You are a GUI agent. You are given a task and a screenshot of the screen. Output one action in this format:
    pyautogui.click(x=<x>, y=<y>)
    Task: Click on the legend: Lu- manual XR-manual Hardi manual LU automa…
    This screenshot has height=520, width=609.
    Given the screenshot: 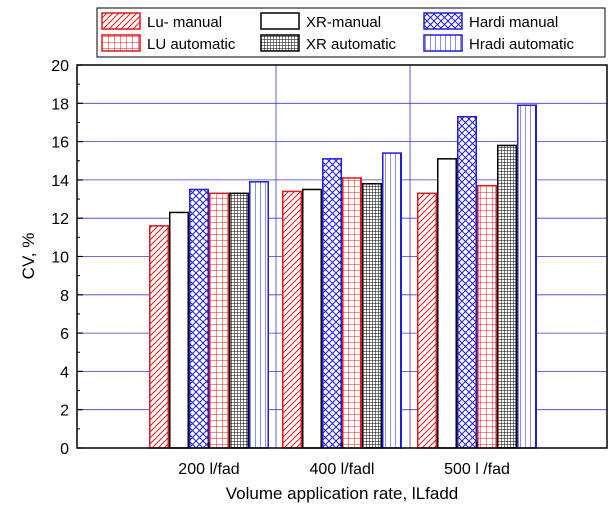 What is the action you would take?
    pyautogui.click(x=351, y=32)
    